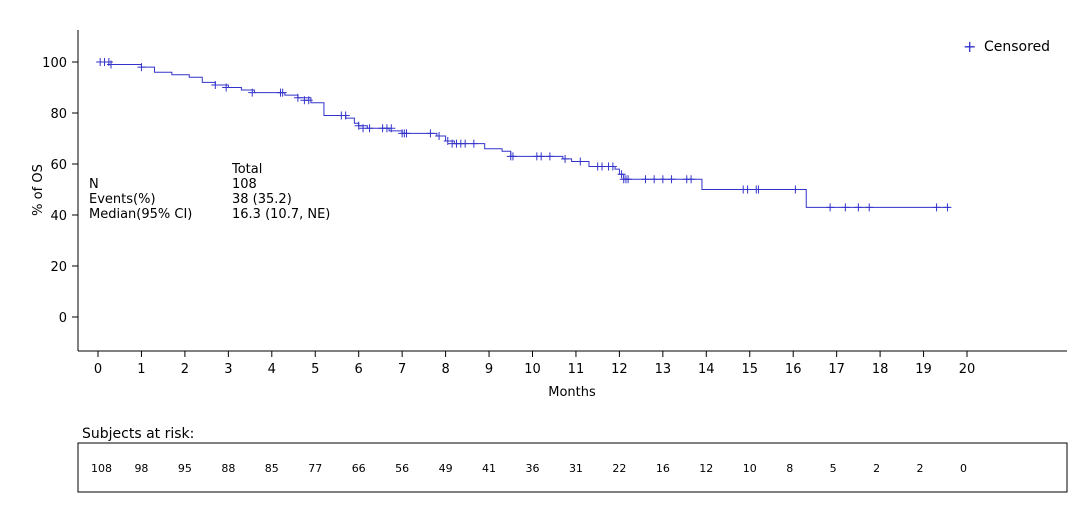  I want to click on risk-value: 77, so click(315, 468).